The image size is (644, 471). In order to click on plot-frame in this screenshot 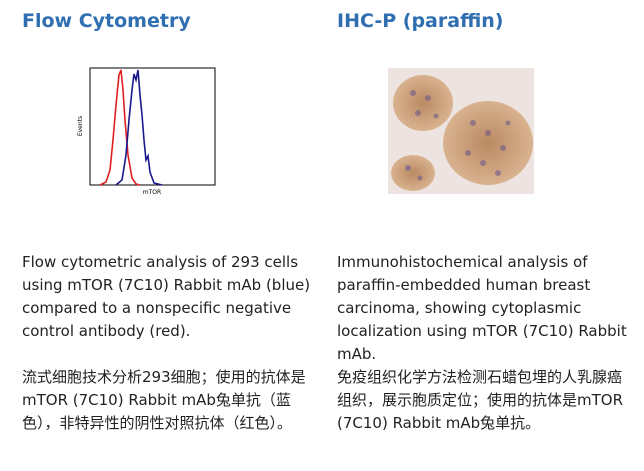, I will do `click(152, 126)`.